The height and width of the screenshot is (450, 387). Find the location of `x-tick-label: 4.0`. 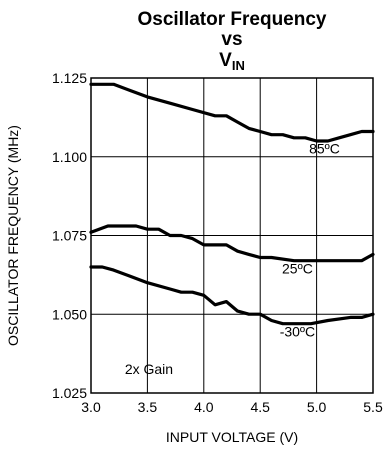

x-tick-label: 4.0 is located at coordinates (204, 407).